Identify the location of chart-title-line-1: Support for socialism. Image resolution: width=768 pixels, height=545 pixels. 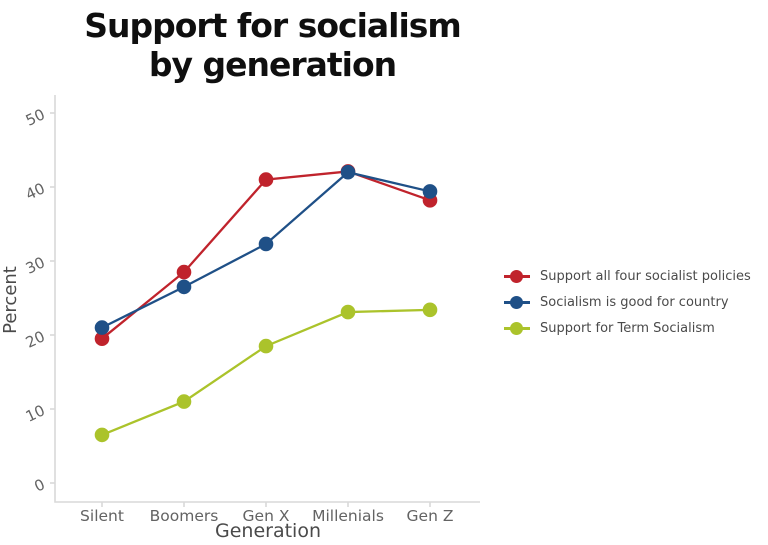
(273, 25).